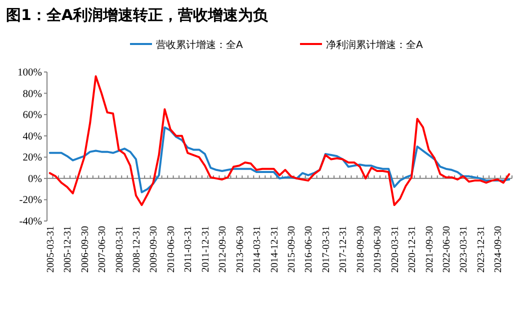  What do you see at coordinates (199, 45) in the screenshot?
I see `legend-label: 营收累计增速：全A` at bounding box center [199, 45].